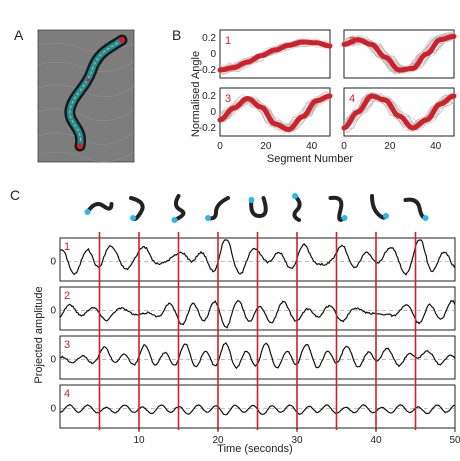  Describe the element at coordinates (15, 195) in the screenshot. I see `panel-c-letter: C` at that location.